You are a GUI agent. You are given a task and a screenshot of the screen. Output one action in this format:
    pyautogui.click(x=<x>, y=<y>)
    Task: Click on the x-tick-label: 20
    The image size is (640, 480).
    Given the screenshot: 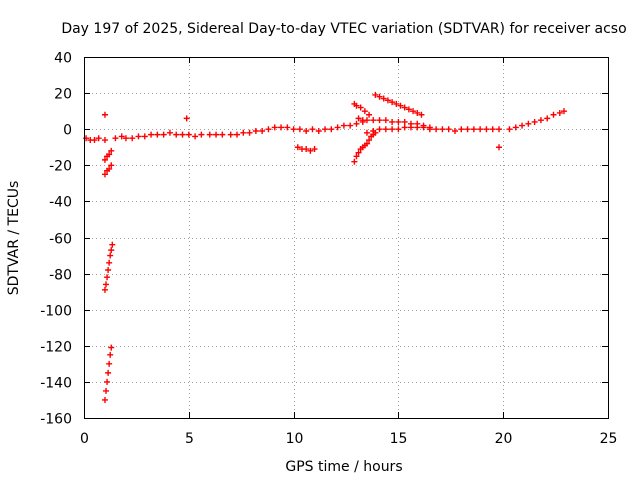 What is the action you would take?
    pyautogui.click(x=504, y=439)
    